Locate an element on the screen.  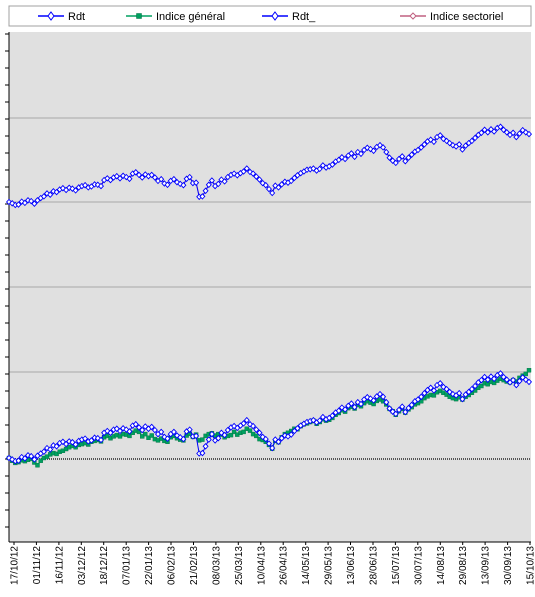
legend-label-rdt: Rdt is located at coordinates (76, 17).